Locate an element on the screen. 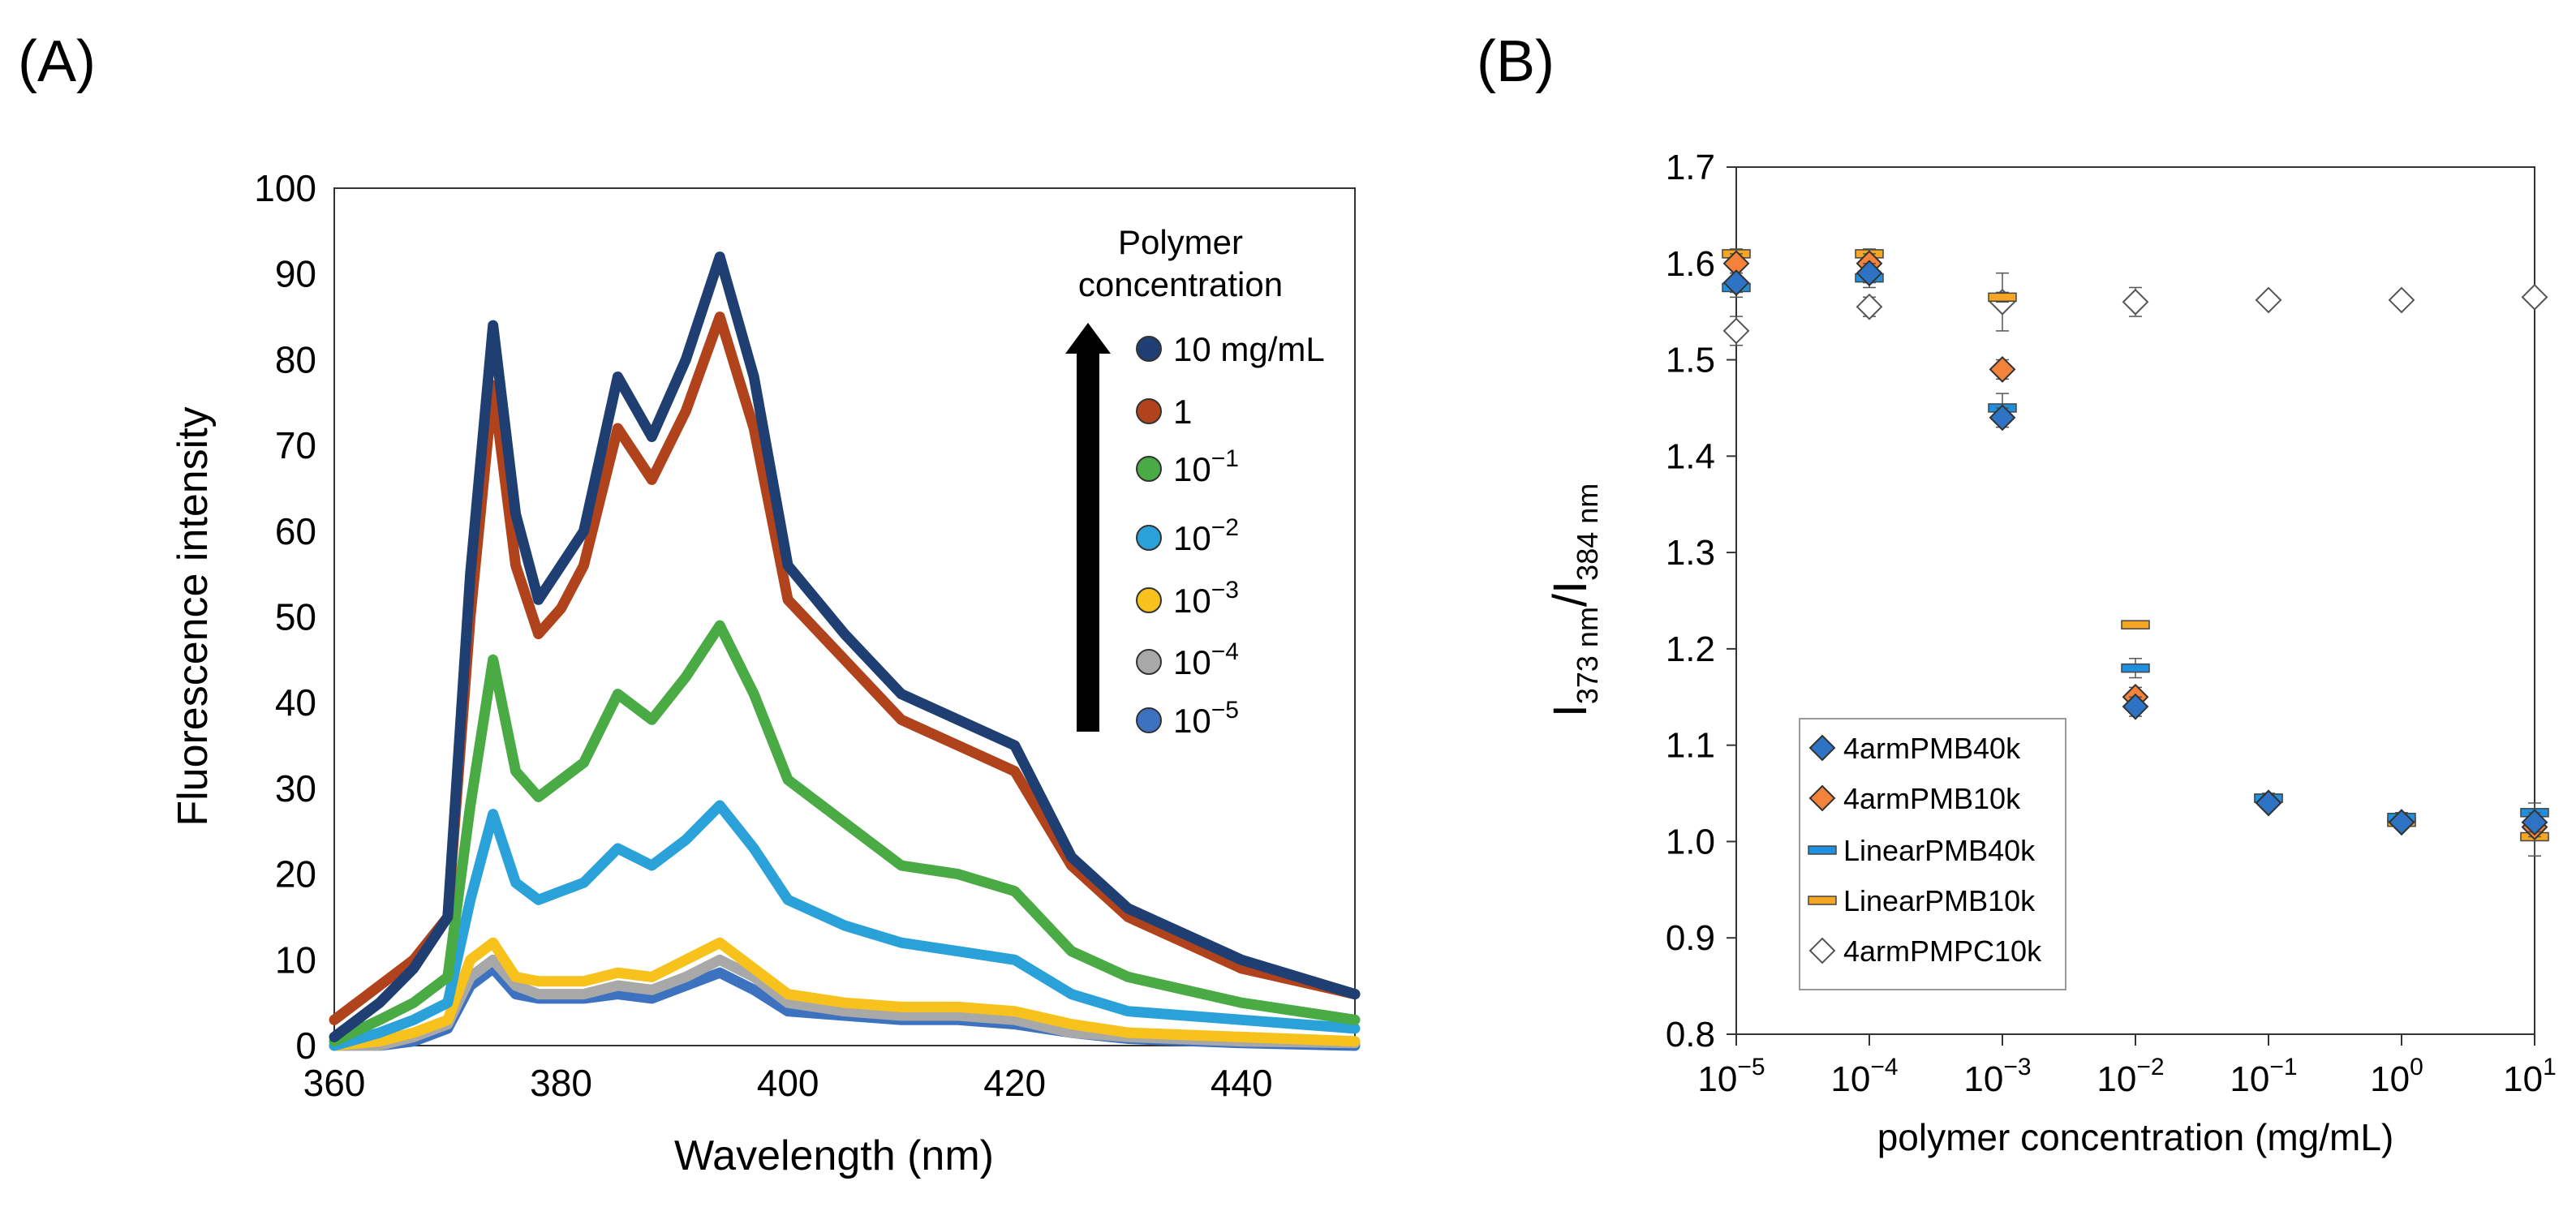 Image resolution: width=2576 pixels, height=1207 pixels. x-tick-label: 10⁰ is located at coordinates (2396, 1076).